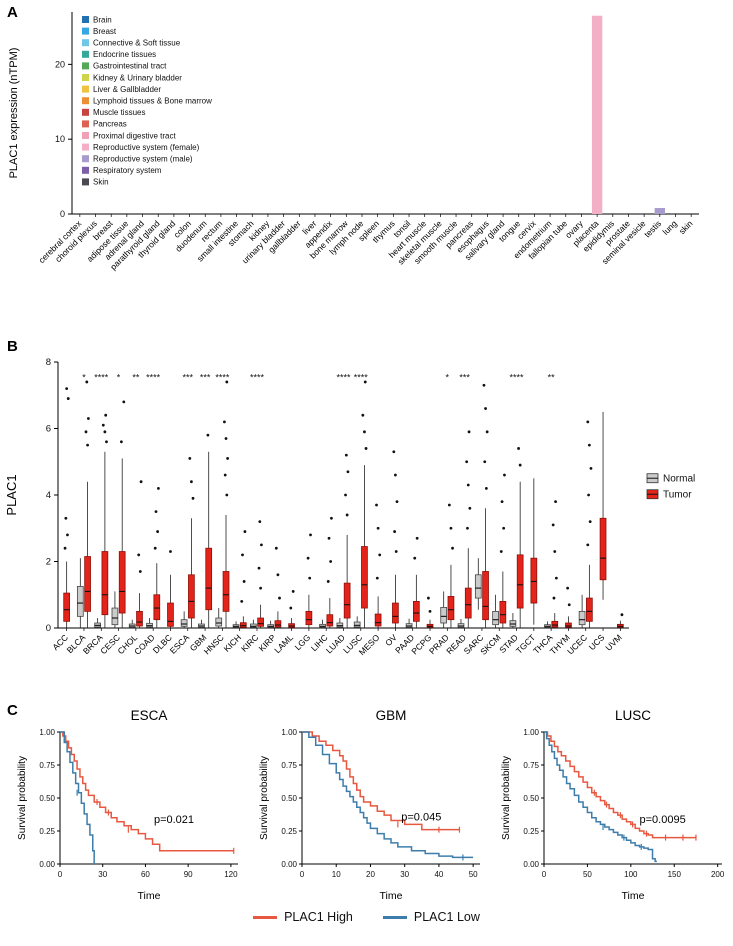  I want to click on svg-text: Reproductive system (female), so click(146, 147).